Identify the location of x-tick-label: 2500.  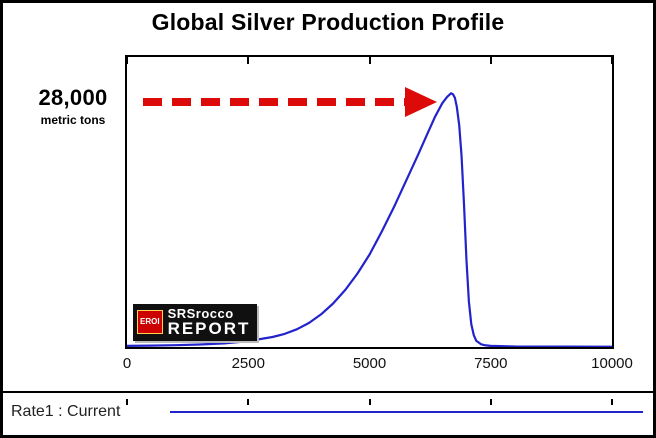
(248, 363).